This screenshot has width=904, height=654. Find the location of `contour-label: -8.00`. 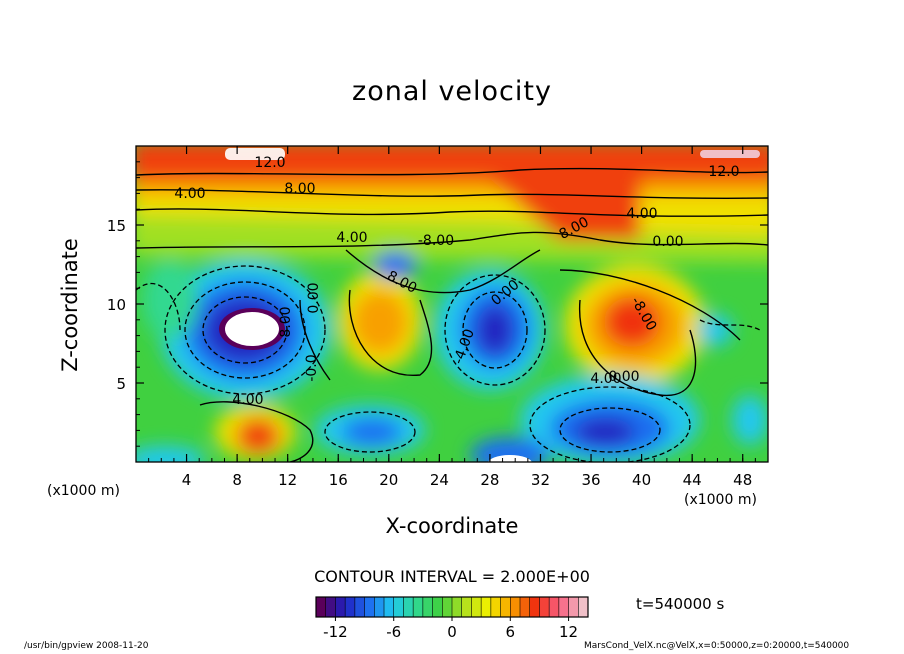

contour-label: -8.00 is located at coordinates (436, 241).